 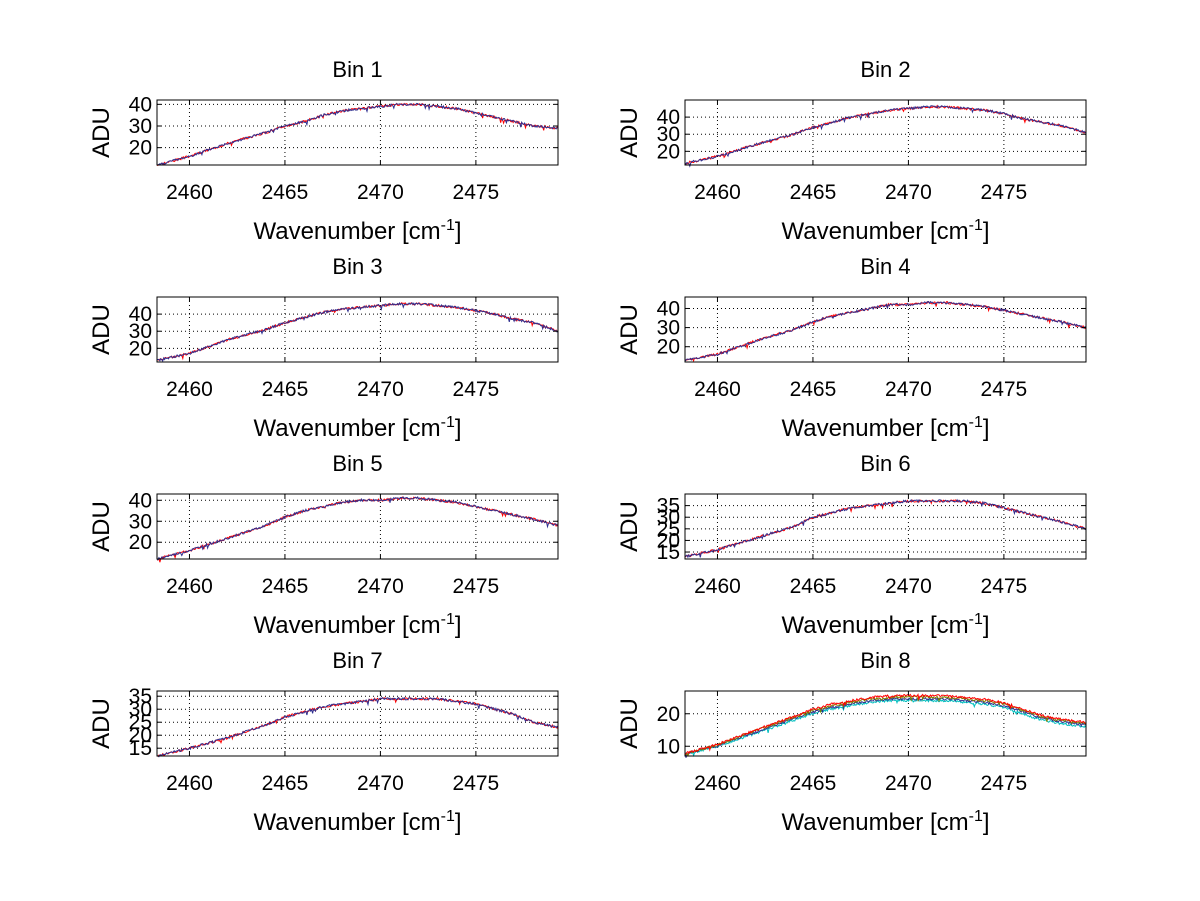 I want to click on y-tick-label: 25, so click(x=668, y=529).